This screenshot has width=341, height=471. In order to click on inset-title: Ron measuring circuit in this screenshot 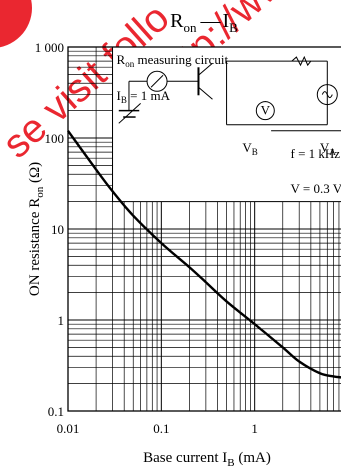, I will do `click(173, 60)`.